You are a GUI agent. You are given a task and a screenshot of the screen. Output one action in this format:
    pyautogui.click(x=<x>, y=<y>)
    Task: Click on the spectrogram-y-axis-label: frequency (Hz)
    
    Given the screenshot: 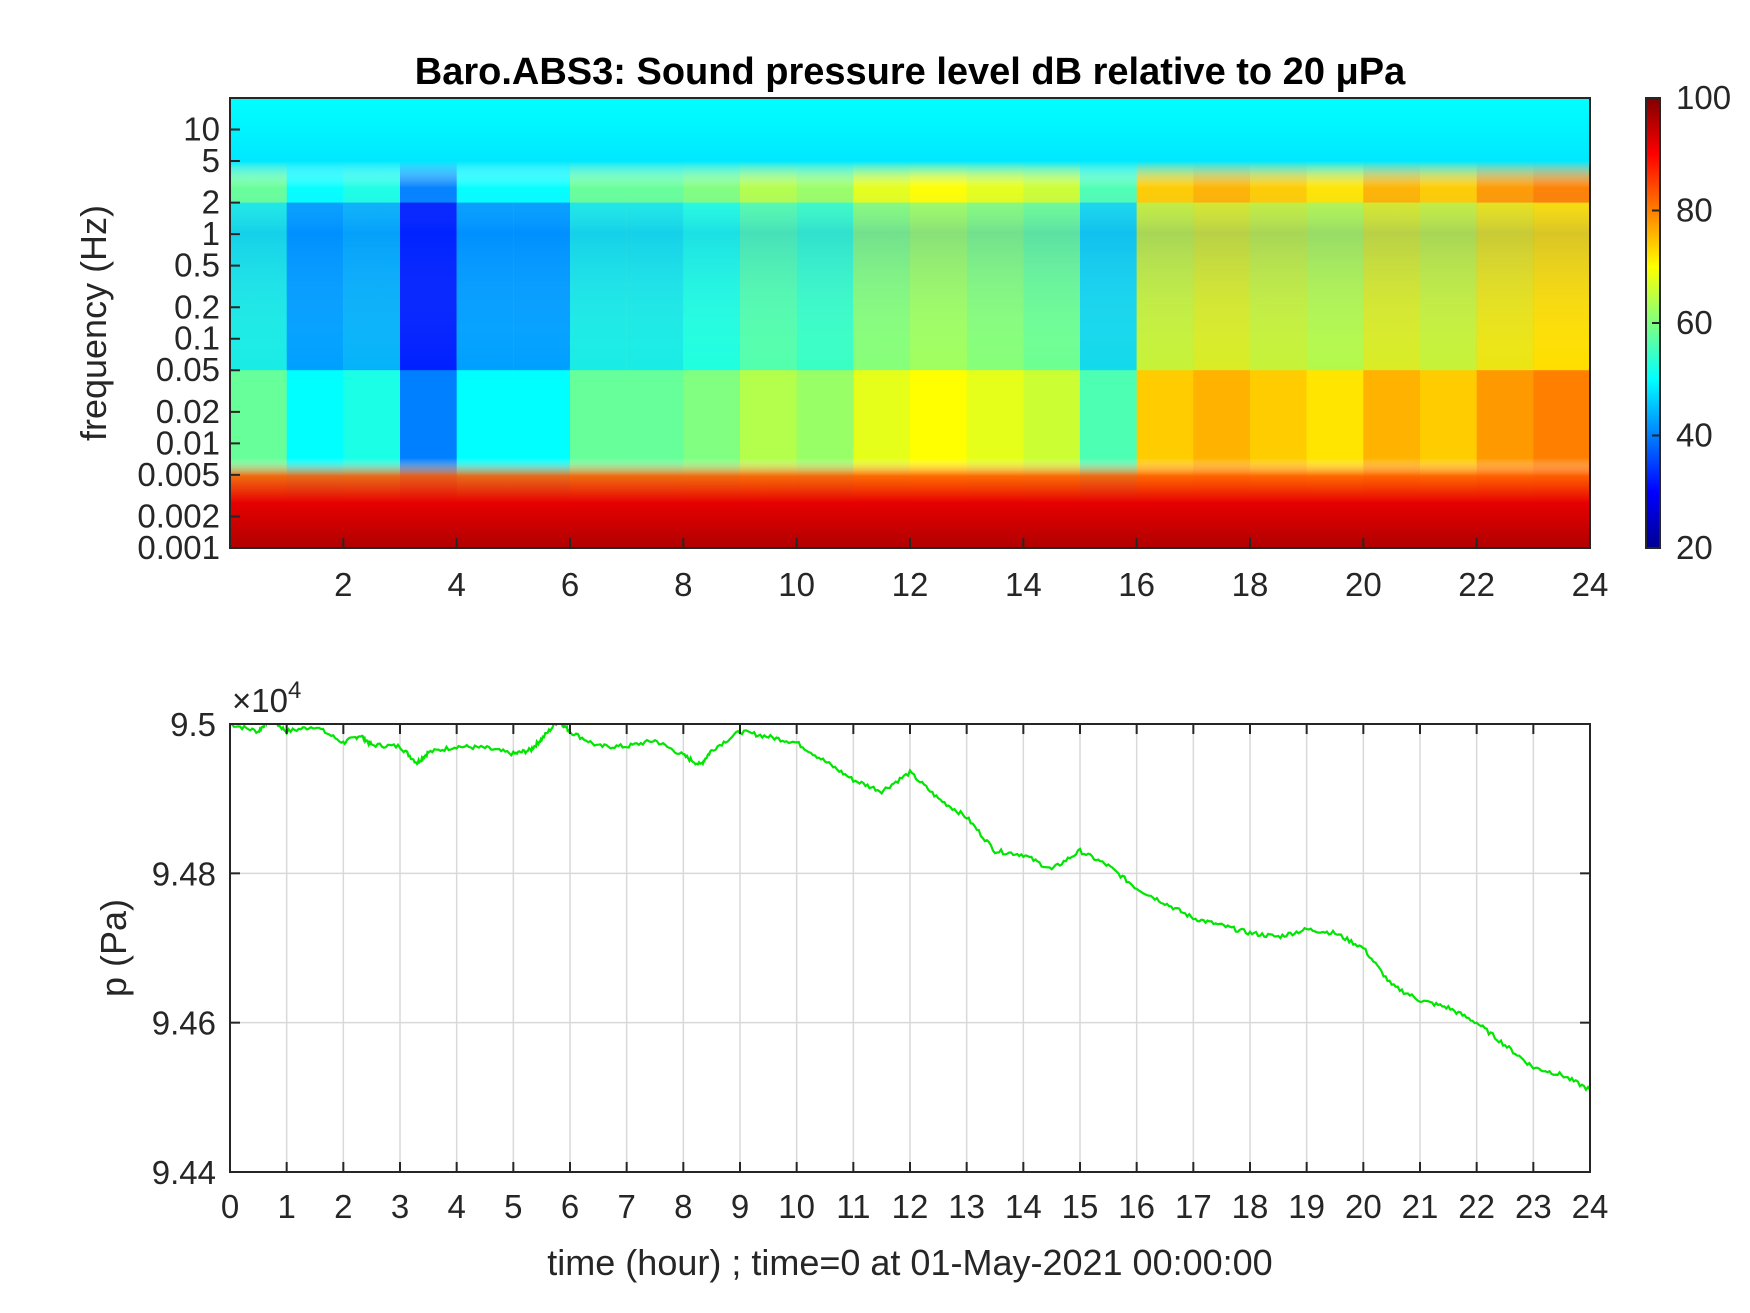 What is the action you would take?
    pyautogui.click(x=93, y=323)
    